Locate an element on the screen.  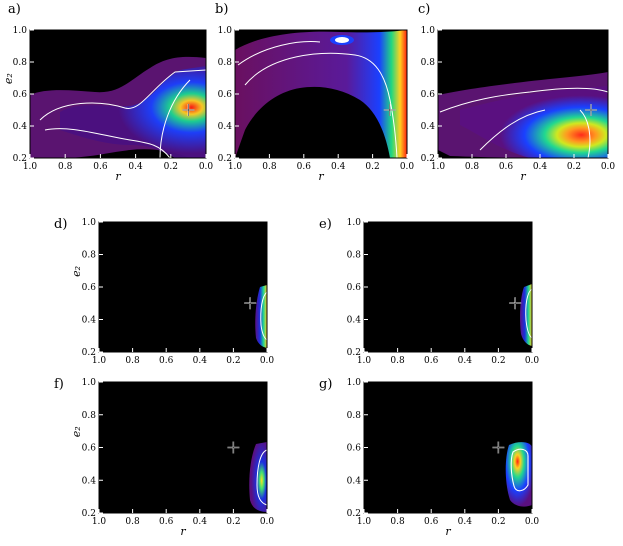
panel-b-xtick-label: 0.4 is located at coordinates (338, 167).